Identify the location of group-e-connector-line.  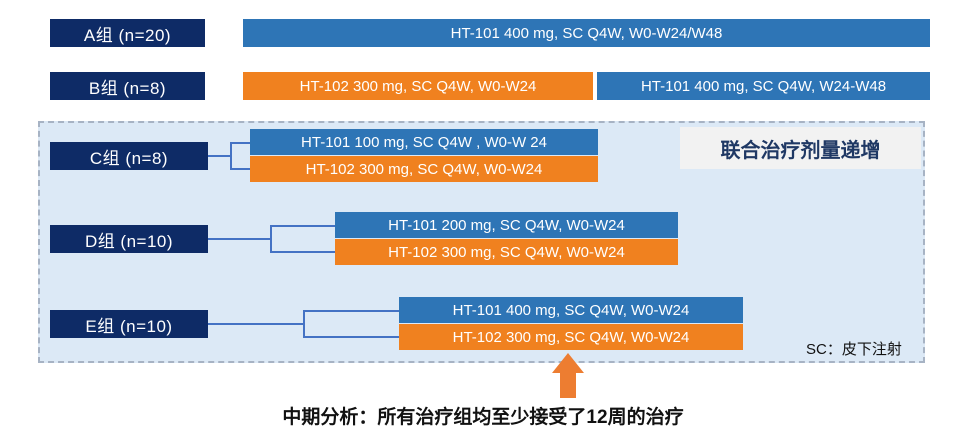
(255, 324).